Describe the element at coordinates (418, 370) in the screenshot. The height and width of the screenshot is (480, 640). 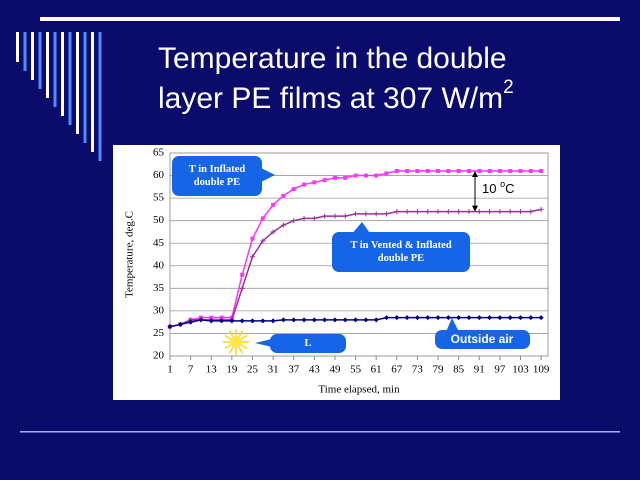
I see `x-tick-label: 73` at that location.